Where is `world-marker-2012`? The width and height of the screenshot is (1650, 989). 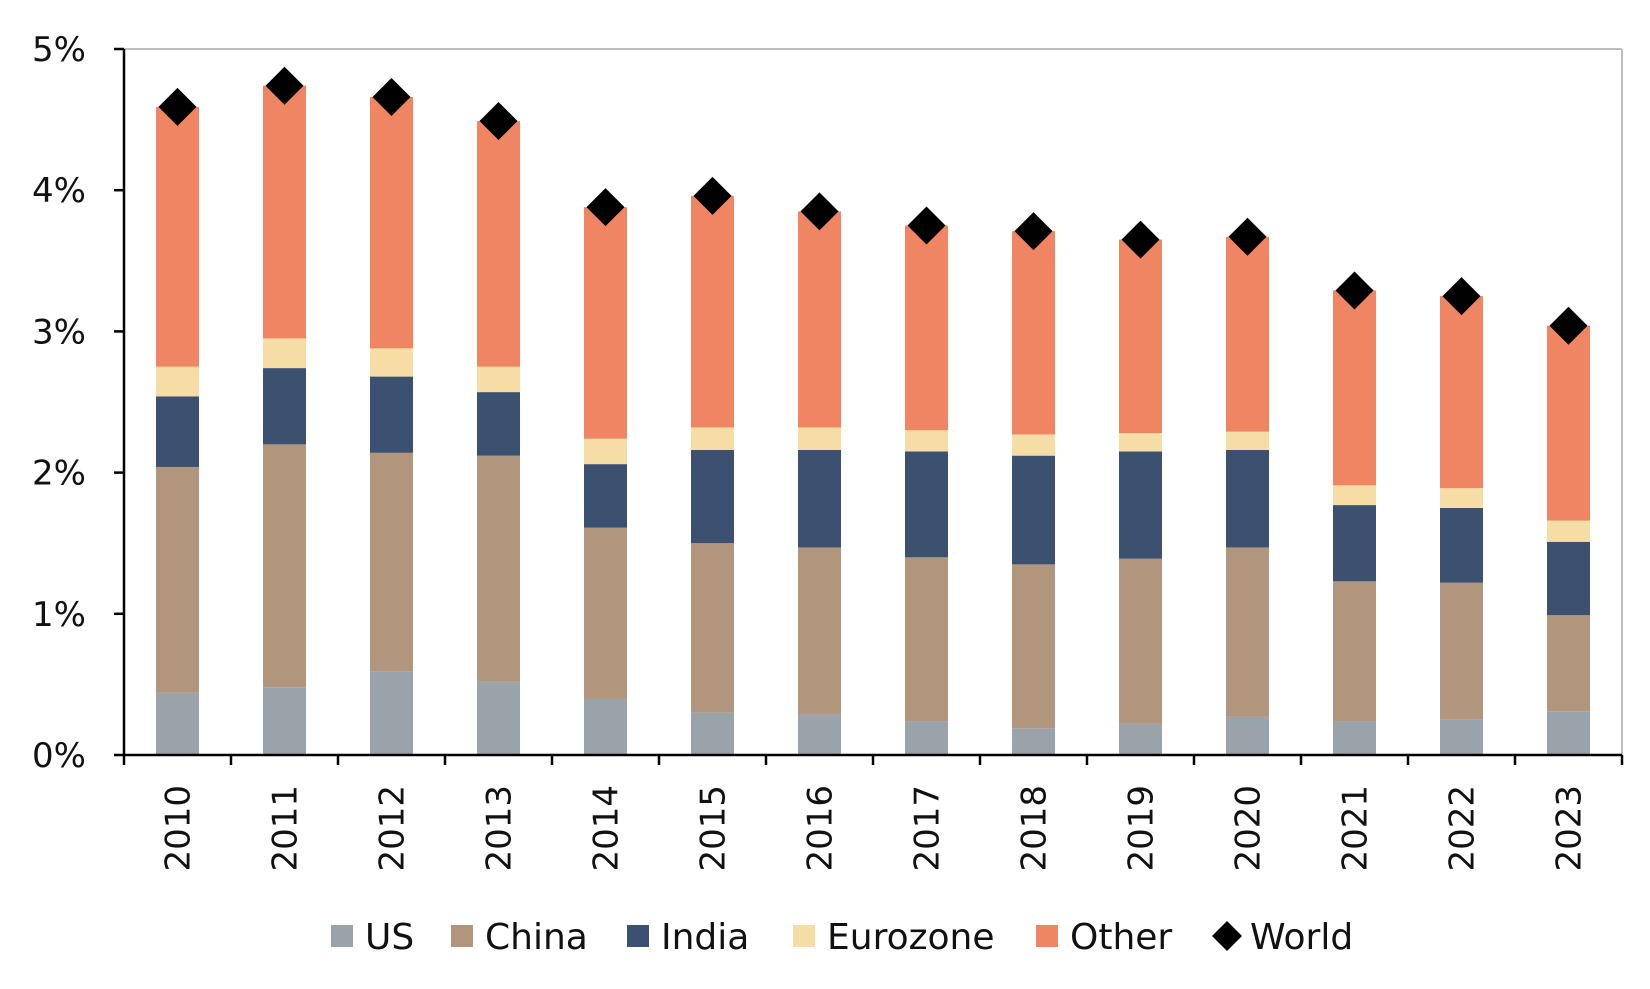 world-marker-2012 is located at coordinates (391, 97).